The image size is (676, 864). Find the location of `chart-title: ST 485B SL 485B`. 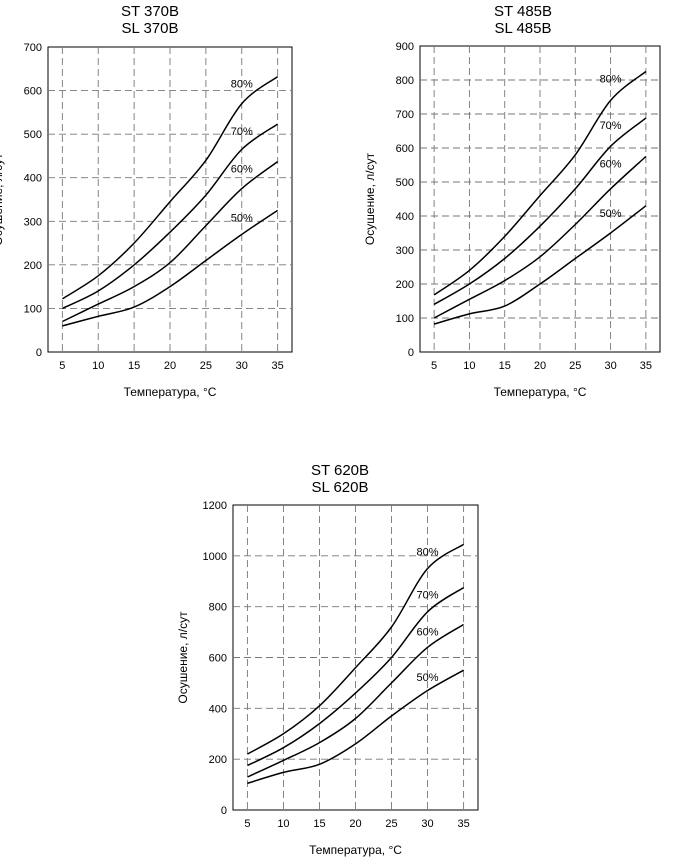

chart-title: ST 485B SL 485B is located at coordinates (523, 20).